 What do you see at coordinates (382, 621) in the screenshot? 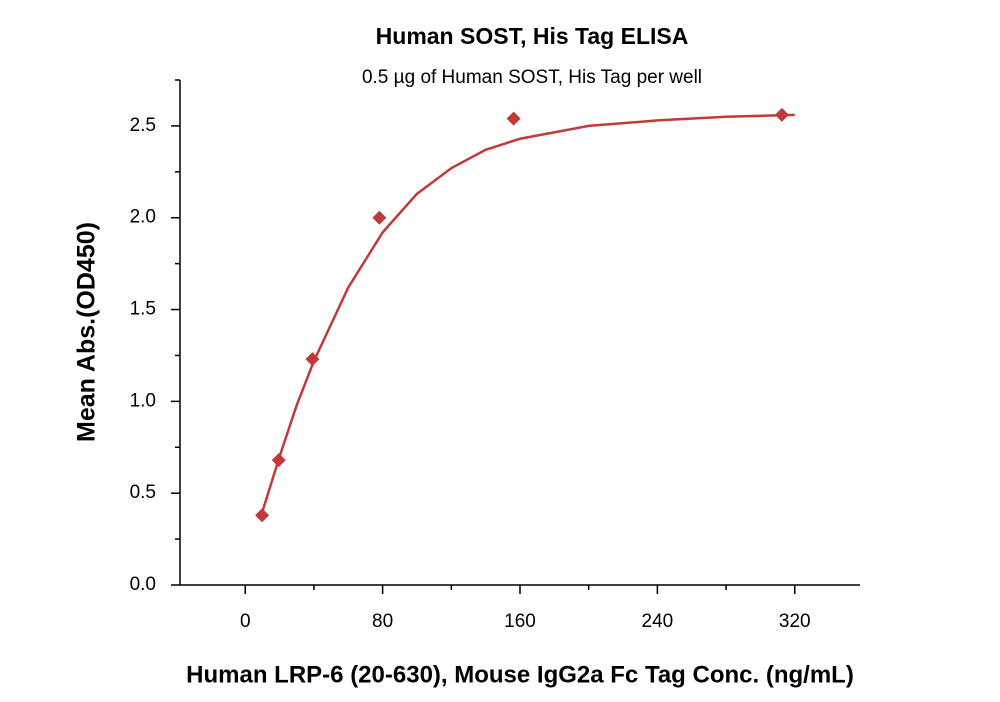
I see `x-tick-label: 80` at bounding box center [382, 621].